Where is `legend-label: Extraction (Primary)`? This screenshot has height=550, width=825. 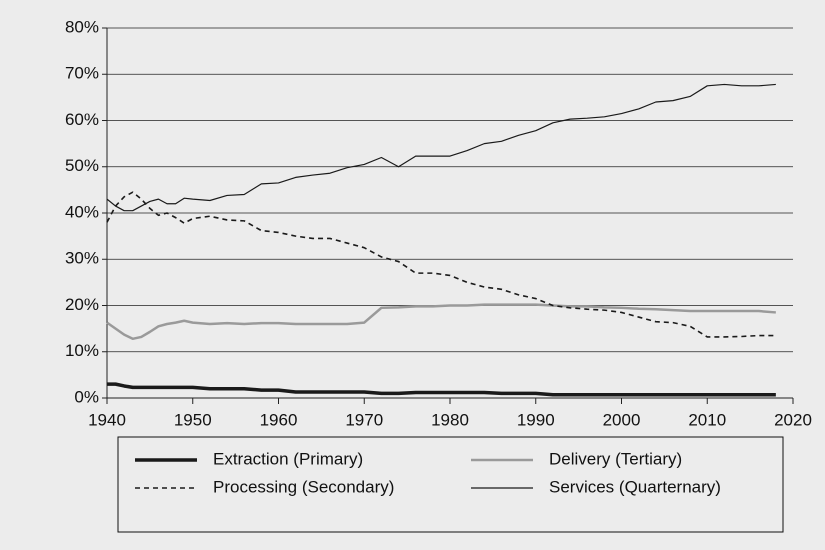 legend-label: Extraction (Primary) is located at coordinates (288, 458).